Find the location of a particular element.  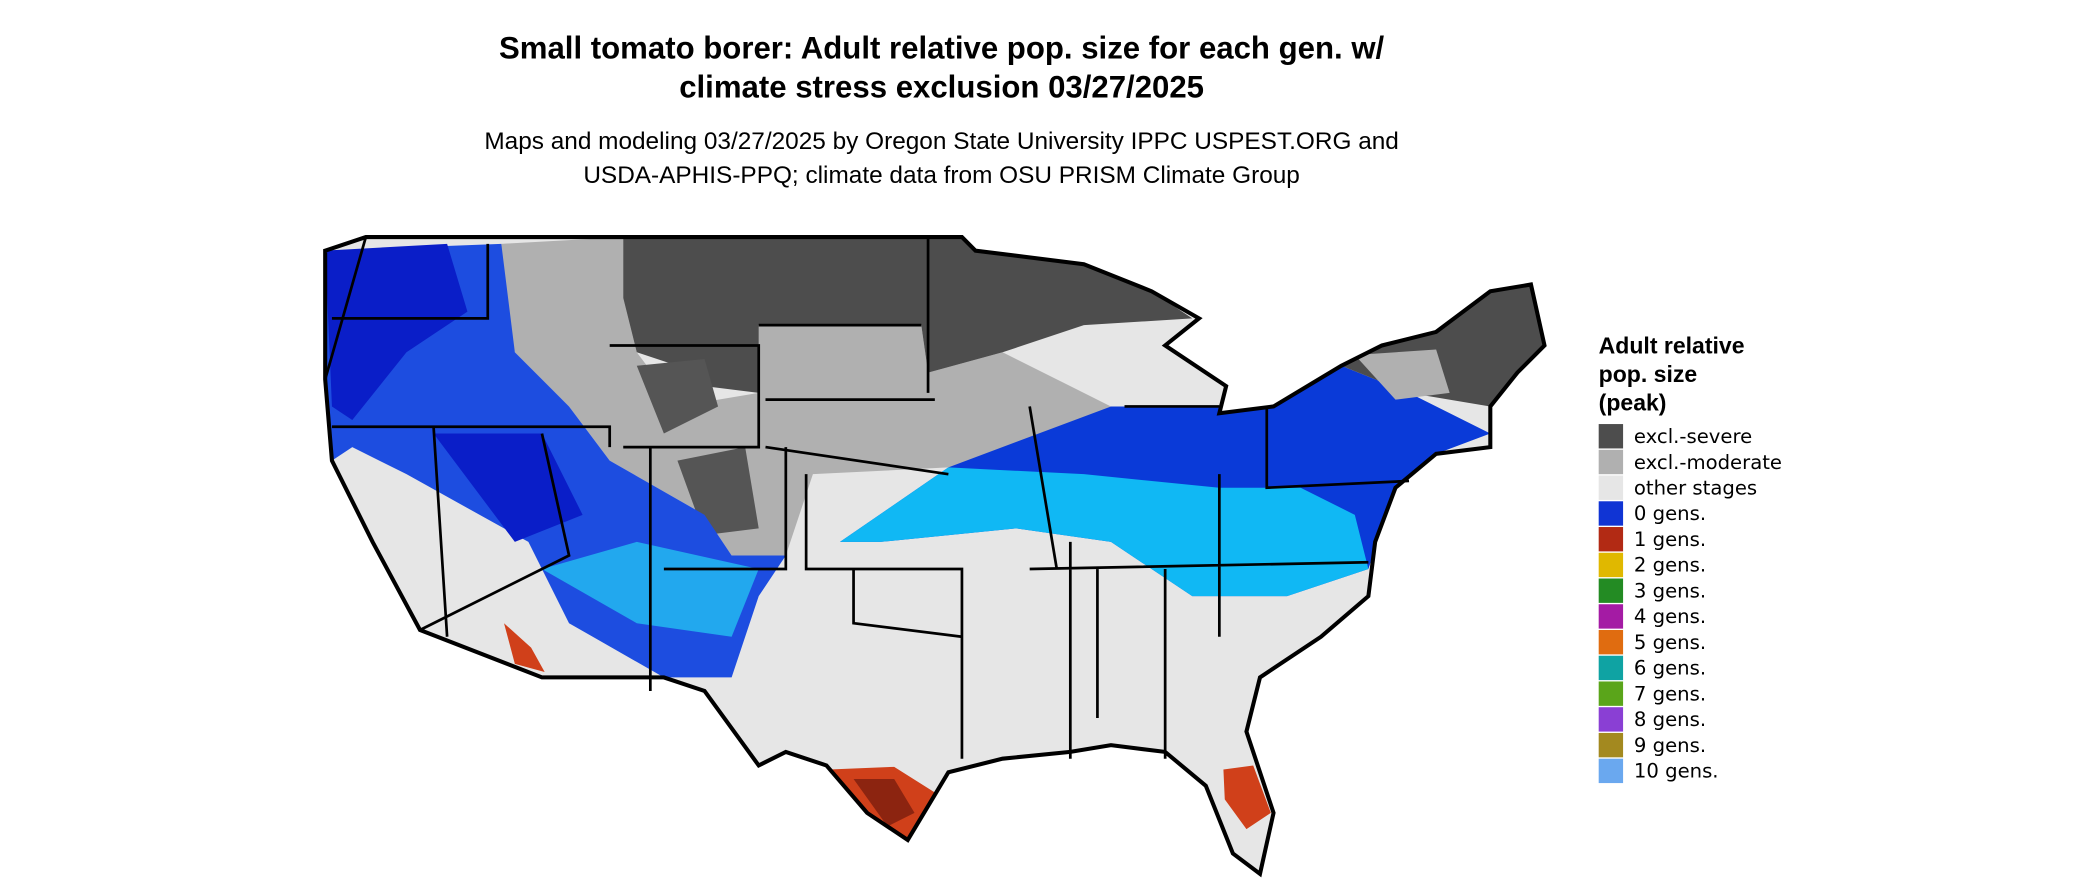

legend-label: 10 gens. is located at coordinates (1676, 771).